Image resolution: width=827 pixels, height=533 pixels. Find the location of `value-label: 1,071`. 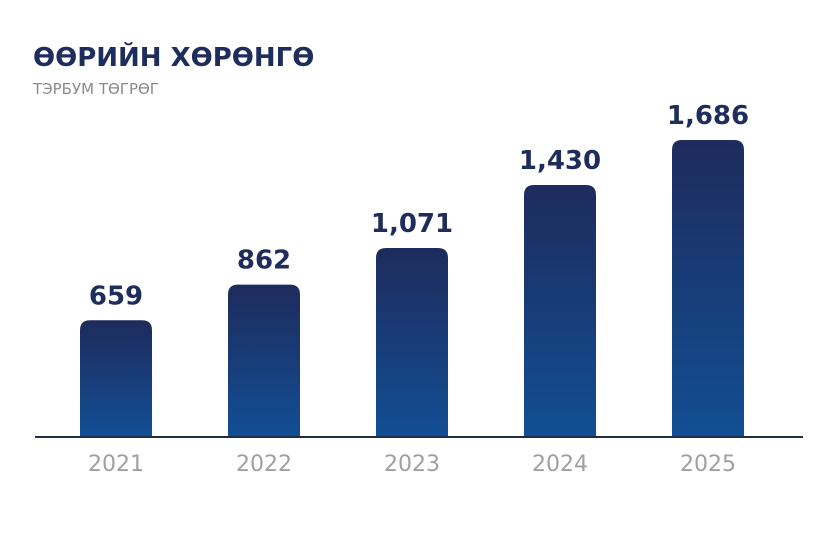

value-label: 1,071 is located at coordinates (412, 224).